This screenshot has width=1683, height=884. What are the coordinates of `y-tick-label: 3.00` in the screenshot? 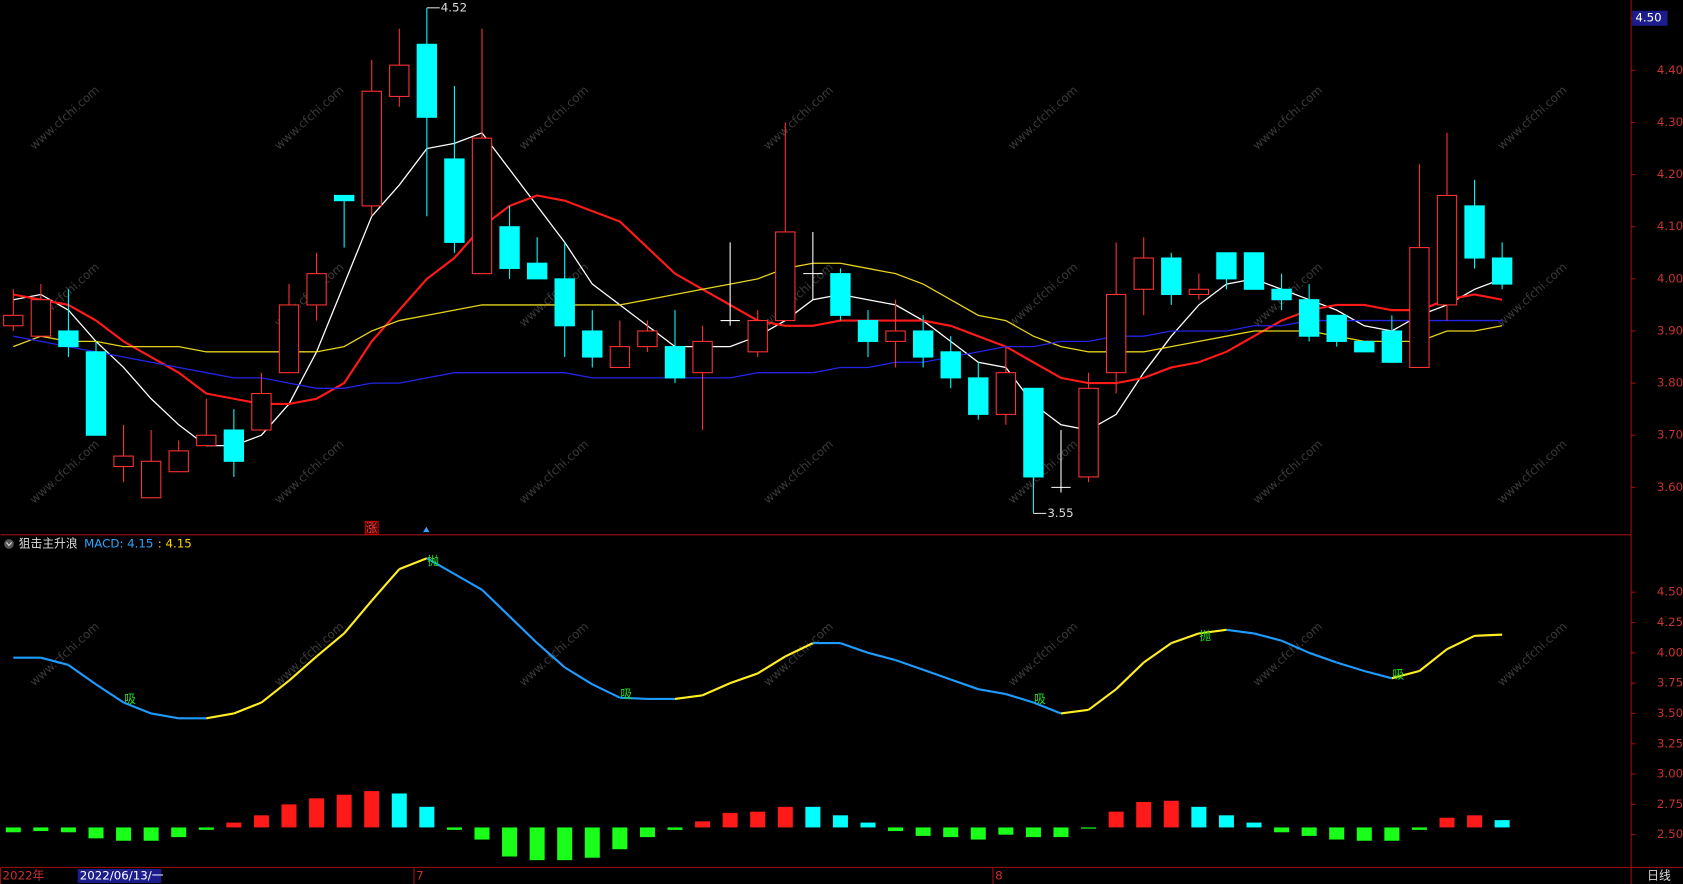 It's located at (1670, 774).